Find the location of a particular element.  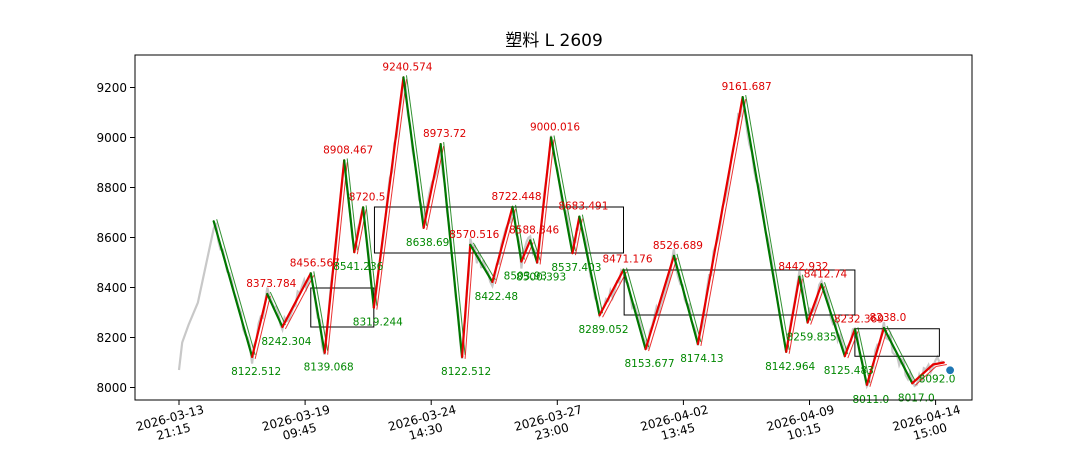

pivot-label: 8570.516 is located at coordinates (474, 235).